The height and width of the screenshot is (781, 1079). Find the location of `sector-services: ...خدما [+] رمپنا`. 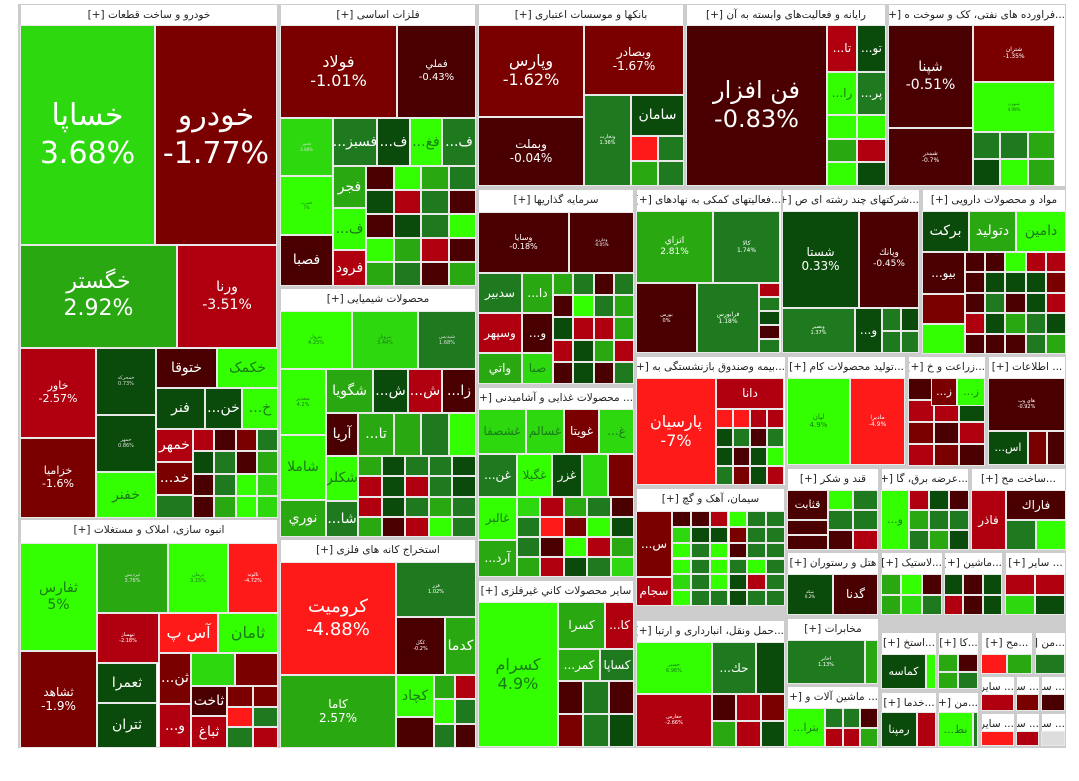

sector-services: ...خدما [+] رمپنا is located at coordinates (909, 720).